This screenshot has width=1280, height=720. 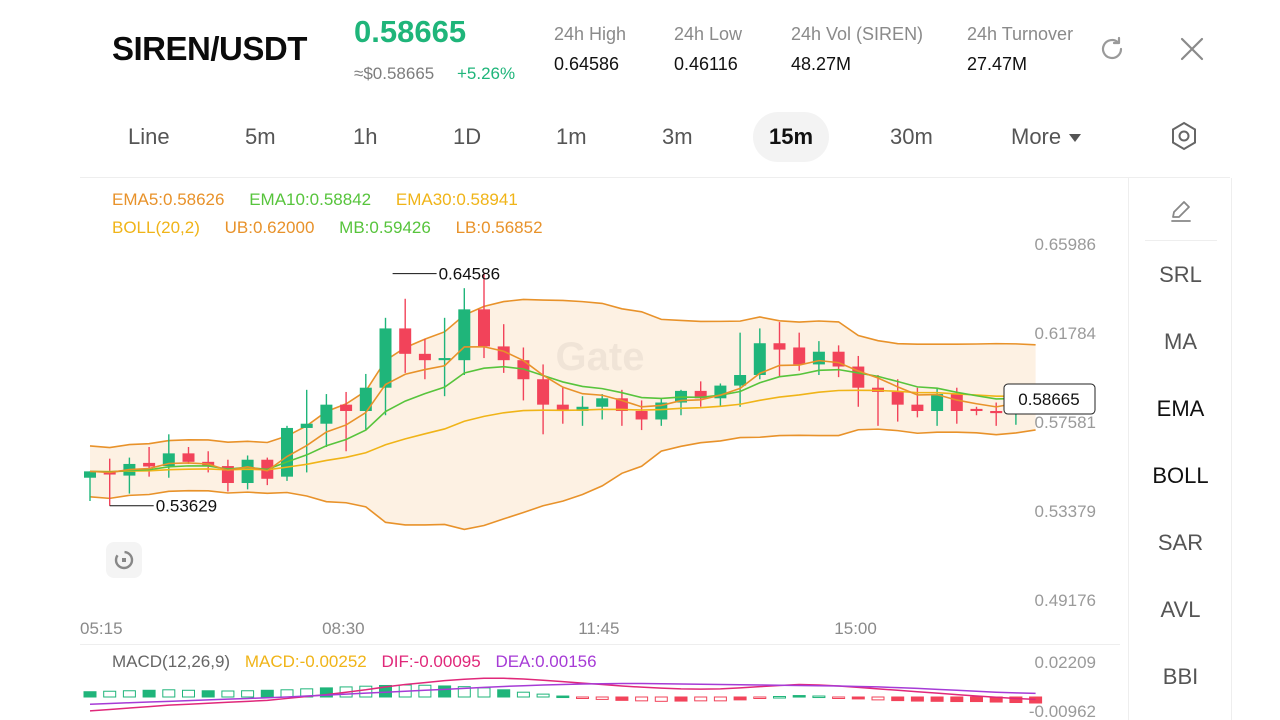 I want to click on legend-ema5: EMA5:0.58626, so click(x=168, y=199).